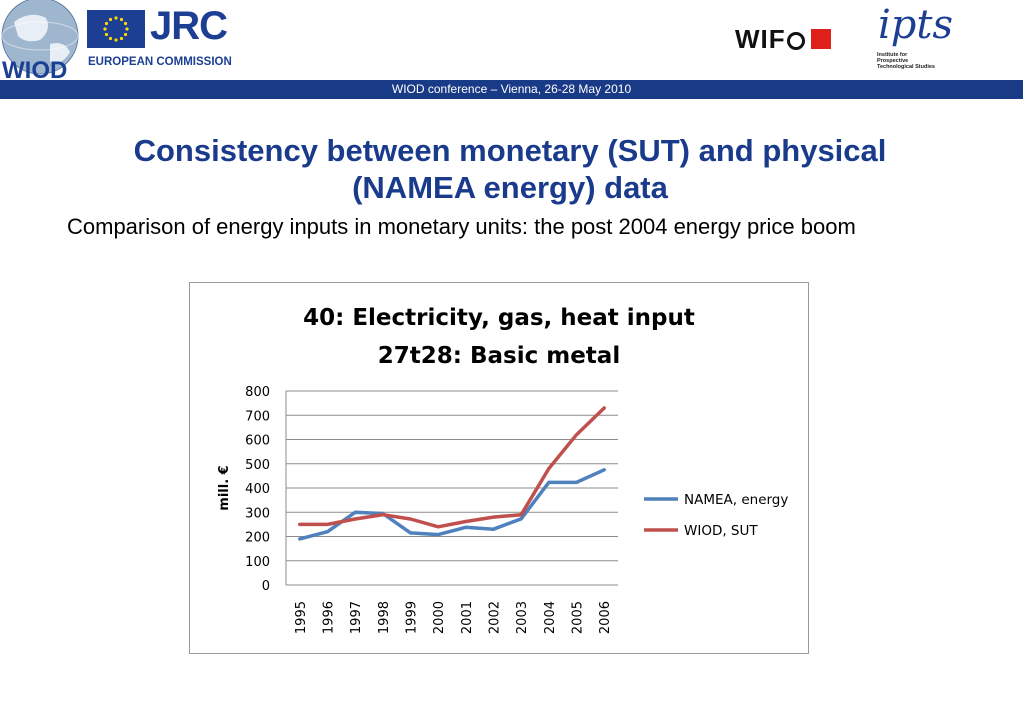 Image resolution: width=1023 pixels, height=708 pixels. What do you see at coordinates (266, 586) in the screenshot?
I see `y-tick-label: 0` at bounding box center [266, 586].